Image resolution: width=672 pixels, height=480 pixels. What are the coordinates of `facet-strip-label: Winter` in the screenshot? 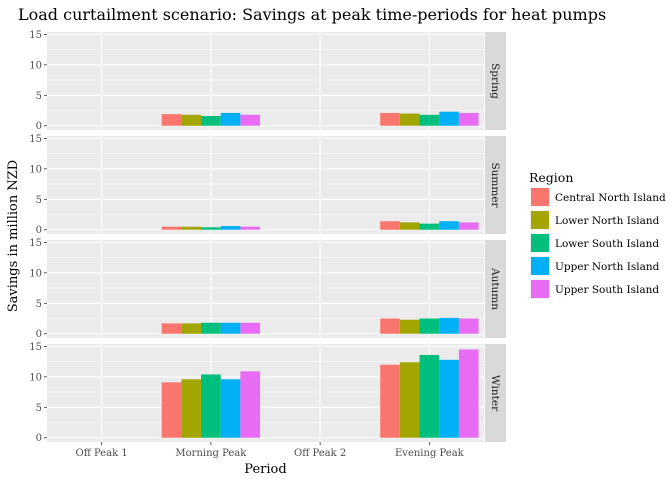 It's located at (495, 393).